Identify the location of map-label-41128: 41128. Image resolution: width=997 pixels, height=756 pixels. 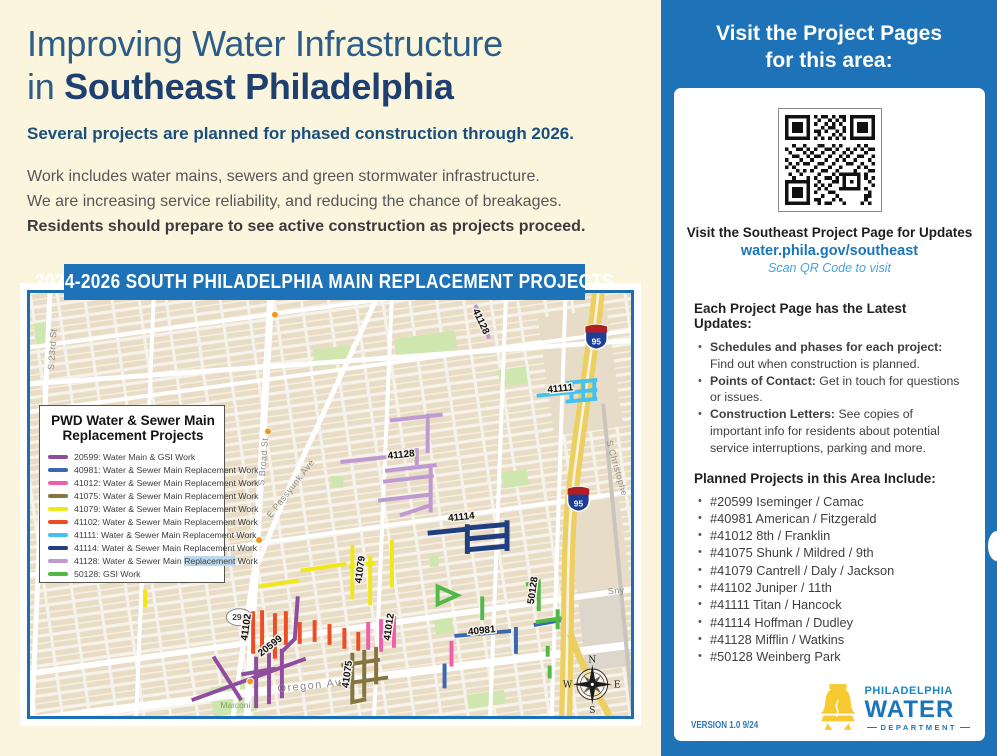
(401, 455).